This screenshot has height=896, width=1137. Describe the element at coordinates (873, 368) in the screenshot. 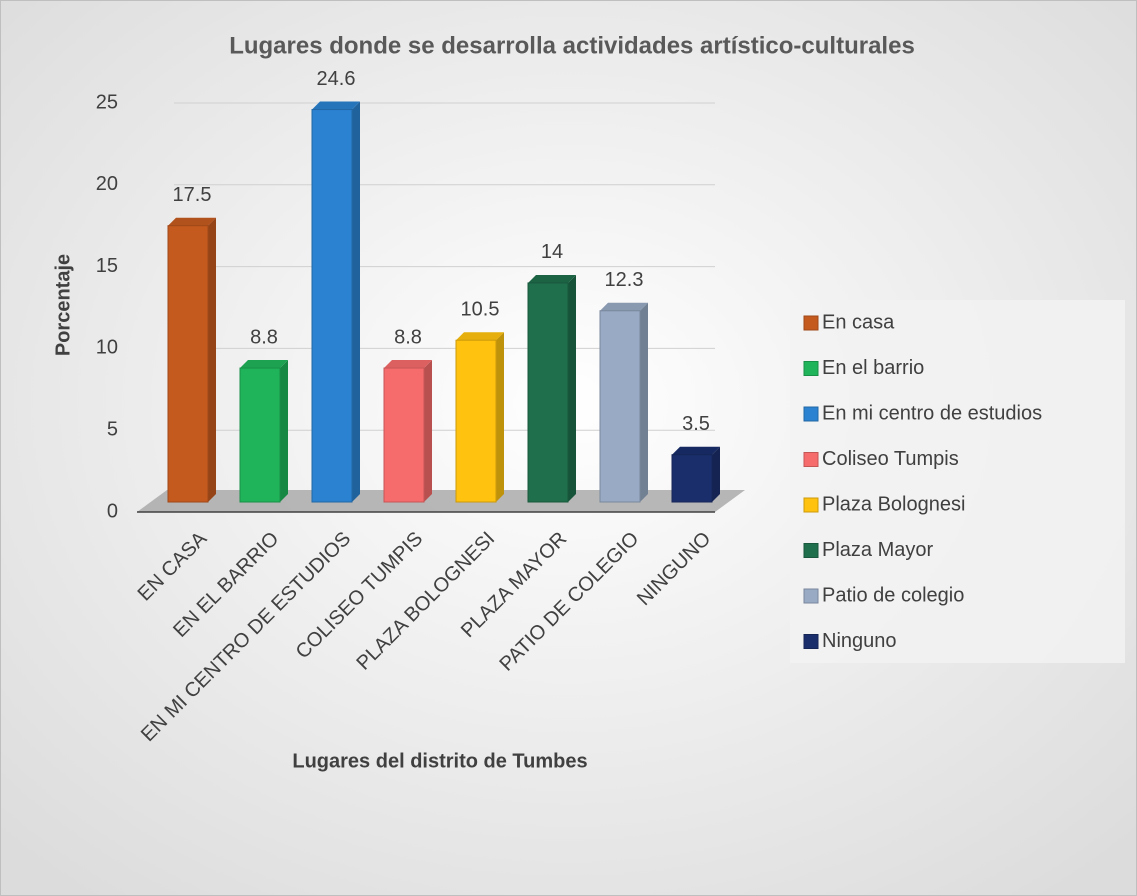

I see `legend-label: En el barrio` at that location.